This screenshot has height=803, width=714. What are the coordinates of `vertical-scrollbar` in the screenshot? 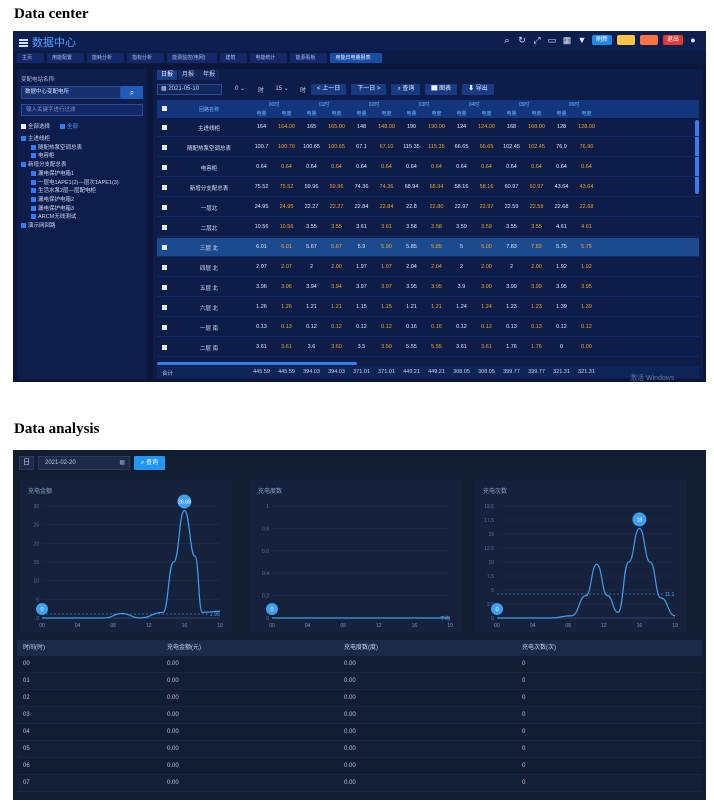 It's located at (697, 157).